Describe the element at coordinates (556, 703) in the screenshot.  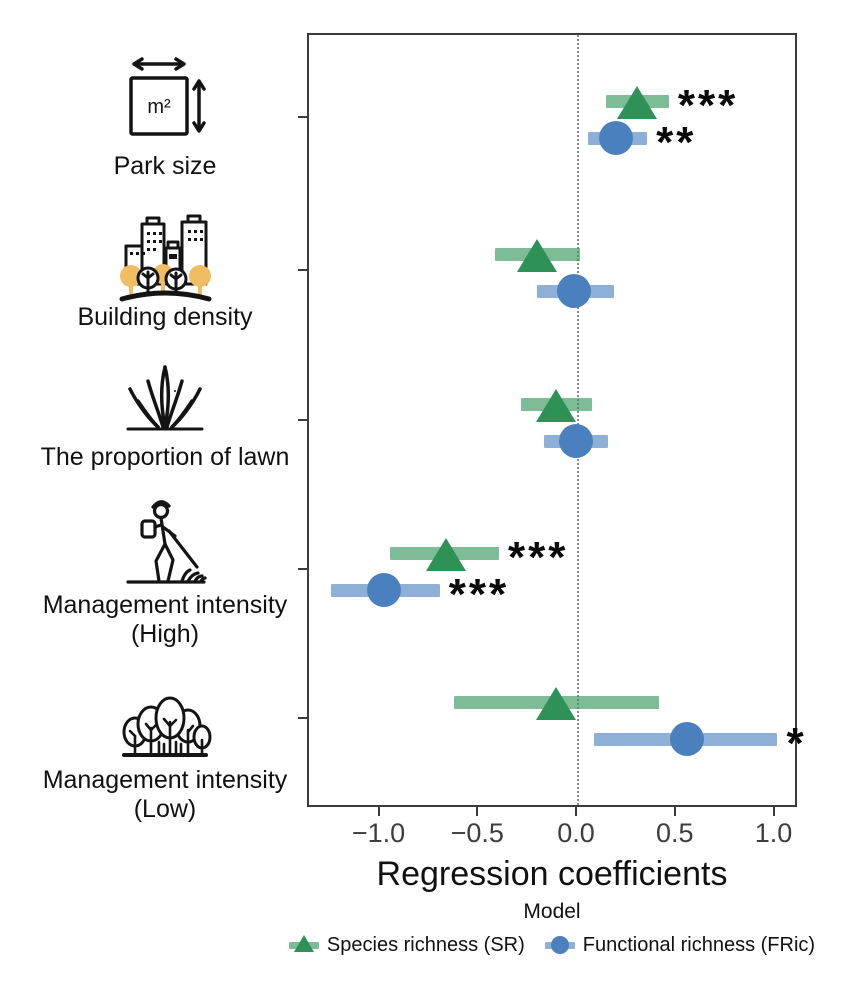
I see `marker-triangle-species-richness-sr-management-intensity-low` at that location.